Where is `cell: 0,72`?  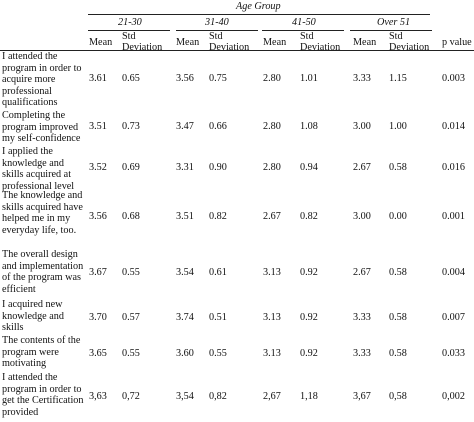
cell: 0,72 is located at coordinates (131, 396).